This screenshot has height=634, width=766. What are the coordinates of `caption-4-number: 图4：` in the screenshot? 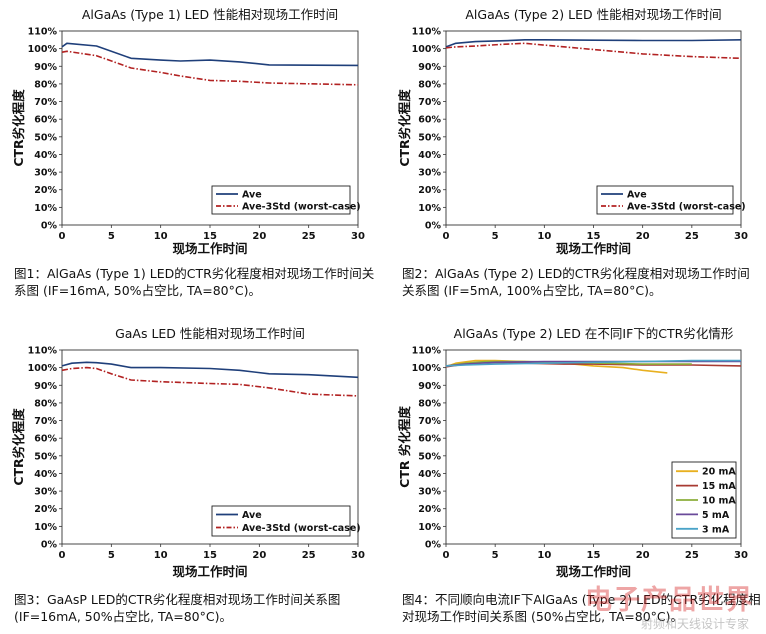 It's located at (418, 599).